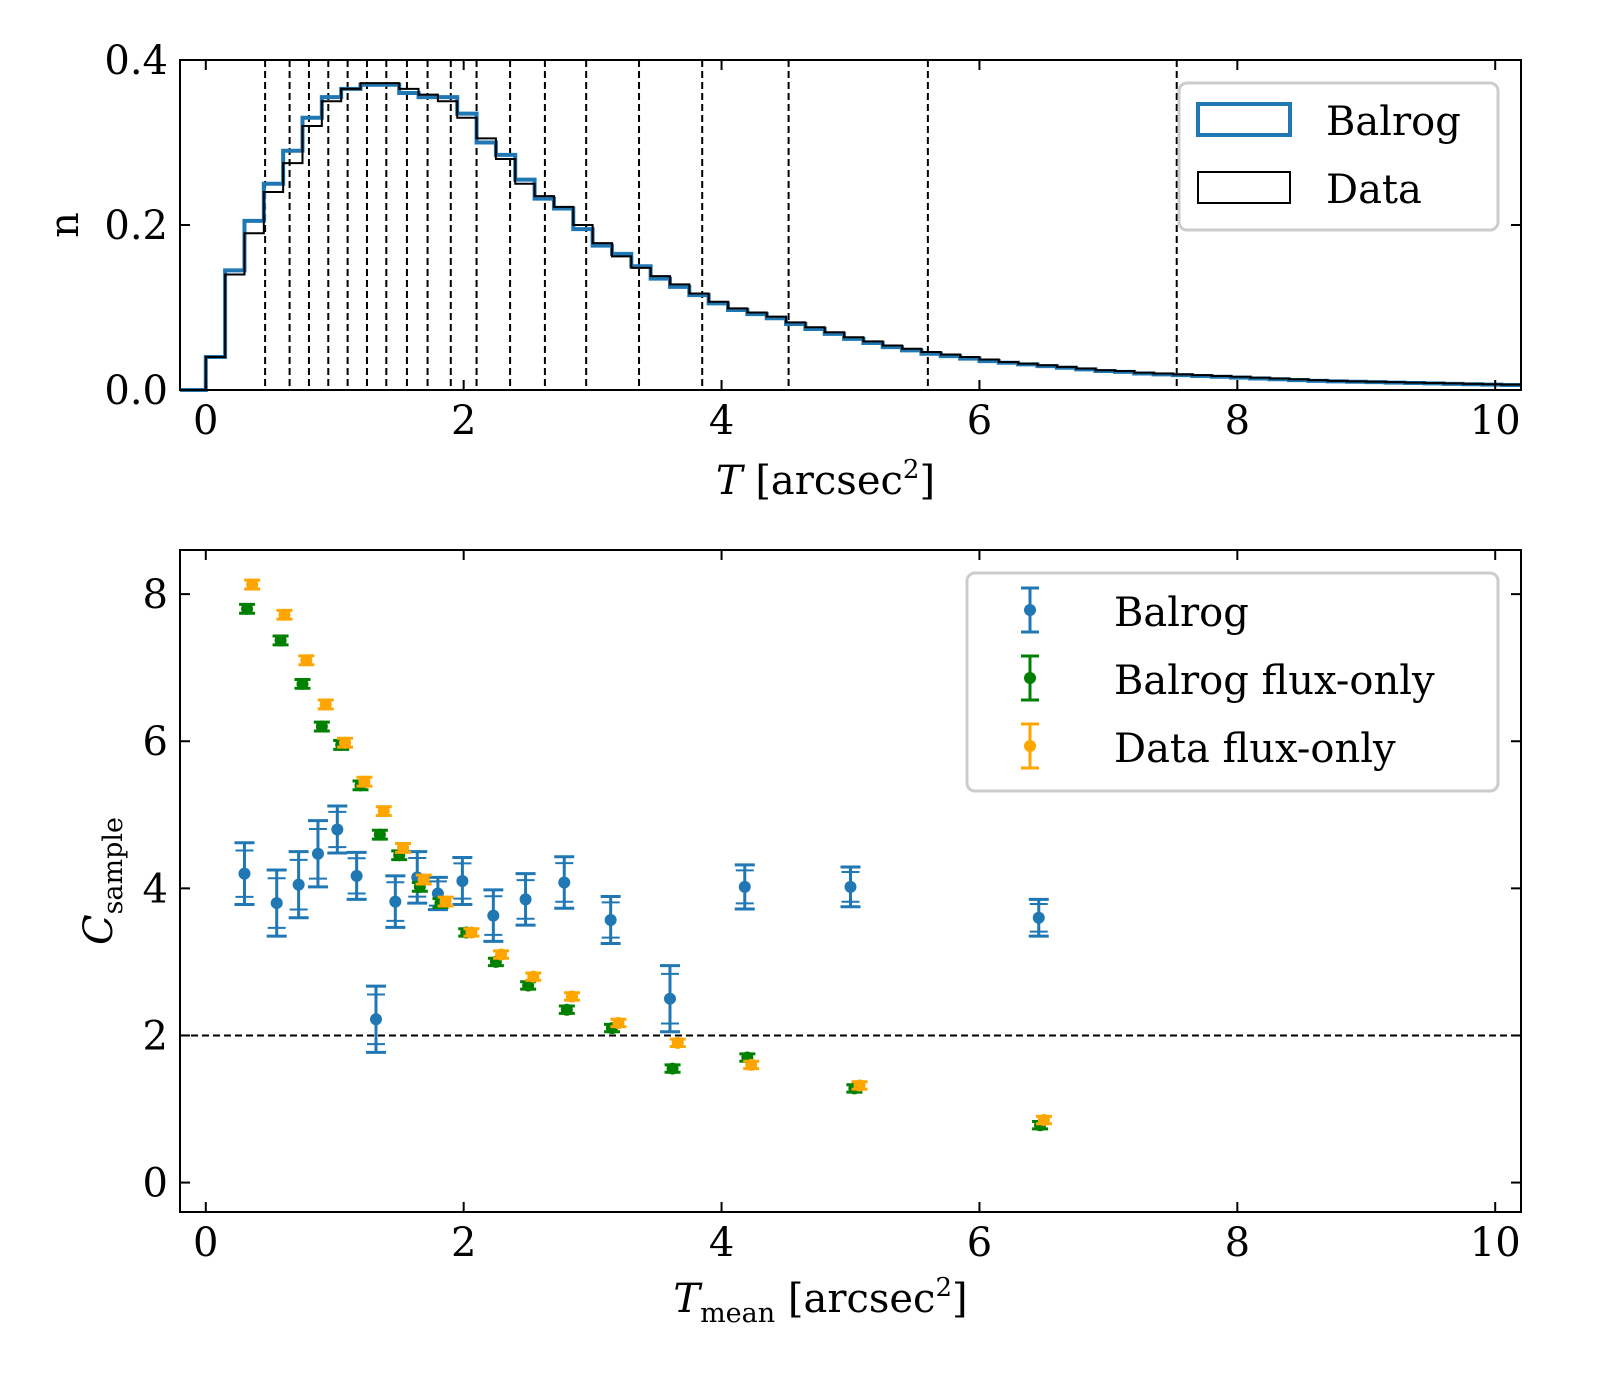 The image size is (1600, 1400). I want to click on histogram-legend: Balrog Data, so click(1338, 156).